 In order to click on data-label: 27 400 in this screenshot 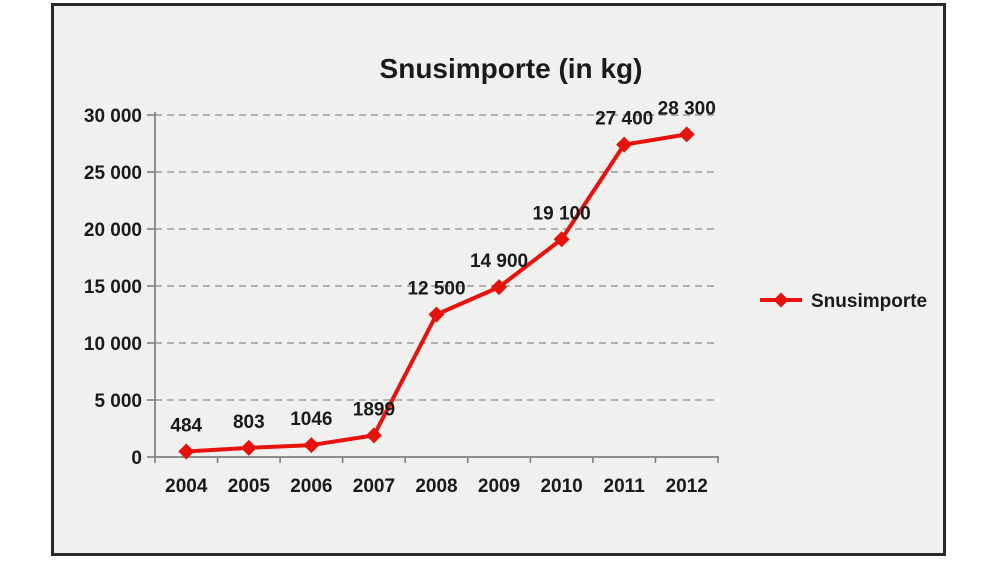, I will do `click(624, 119)`.